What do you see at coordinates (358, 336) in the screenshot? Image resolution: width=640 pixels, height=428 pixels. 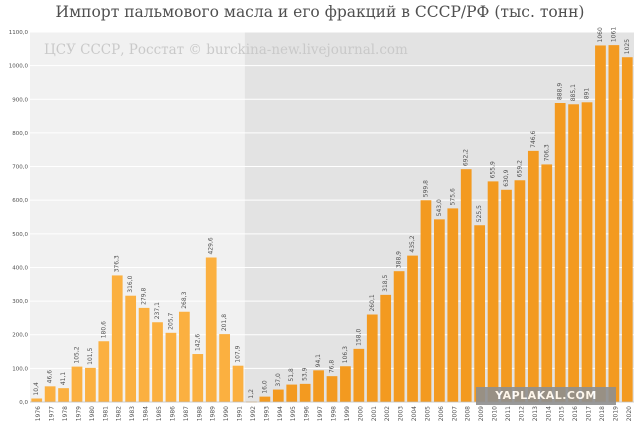 I see `bar-value-label: 158,0` at bounding box center [358, 336].